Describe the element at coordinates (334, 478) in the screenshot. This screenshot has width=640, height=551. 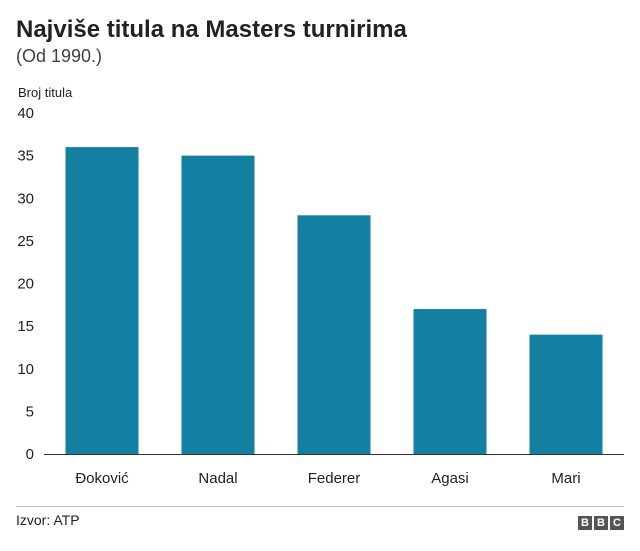
I see `x-tick-label: Federer` at that location.